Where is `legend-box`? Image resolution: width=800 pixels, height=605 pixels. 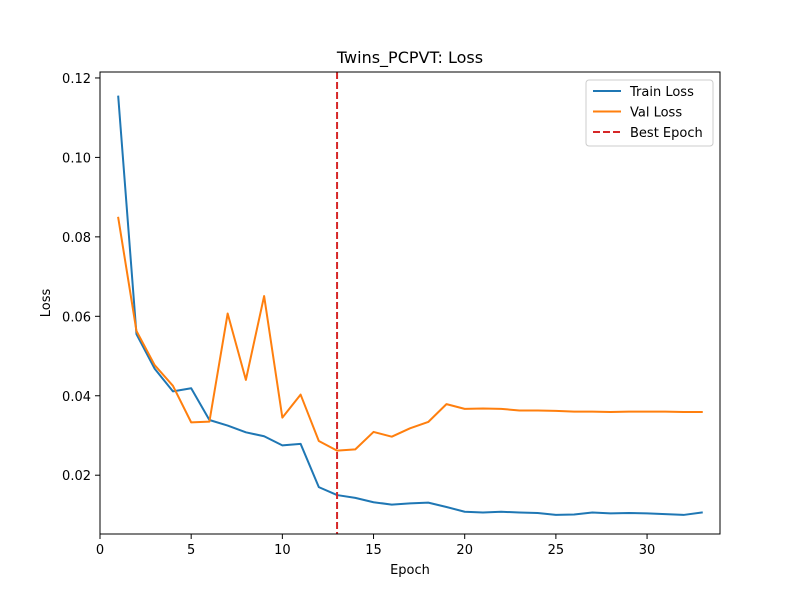 legend-box is located at coordinates (649, 113).